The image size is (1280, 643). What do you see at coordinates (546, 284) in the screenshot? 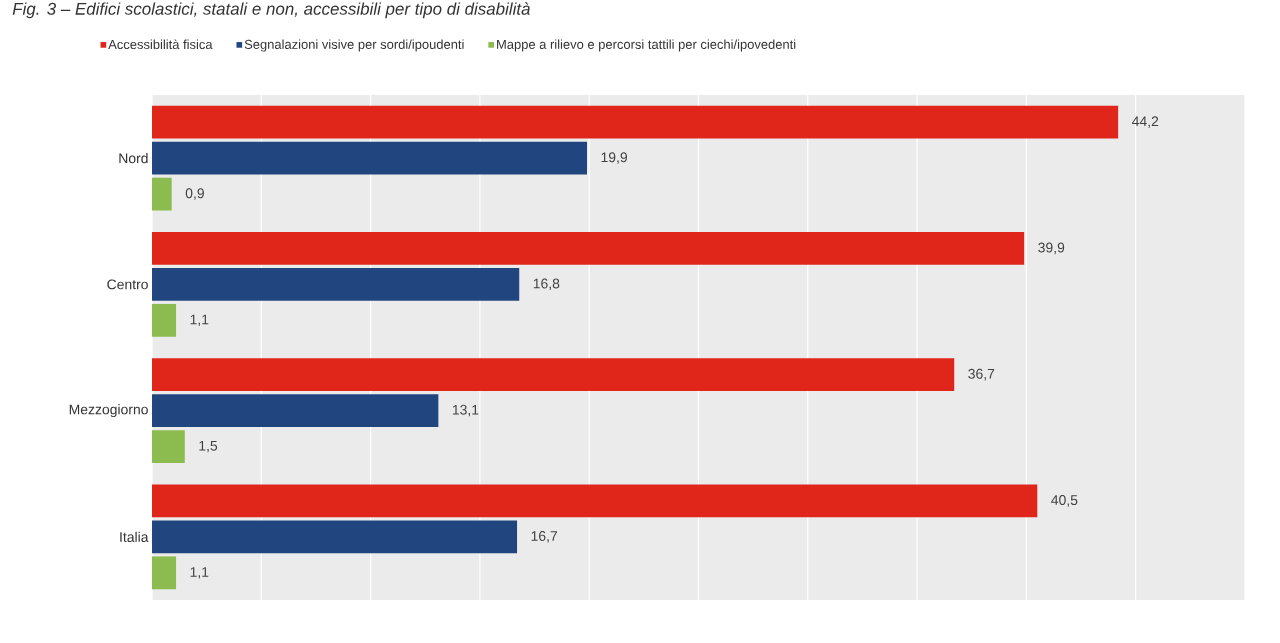
I see `data-label: 16,8` at bounding box center [546, 284].